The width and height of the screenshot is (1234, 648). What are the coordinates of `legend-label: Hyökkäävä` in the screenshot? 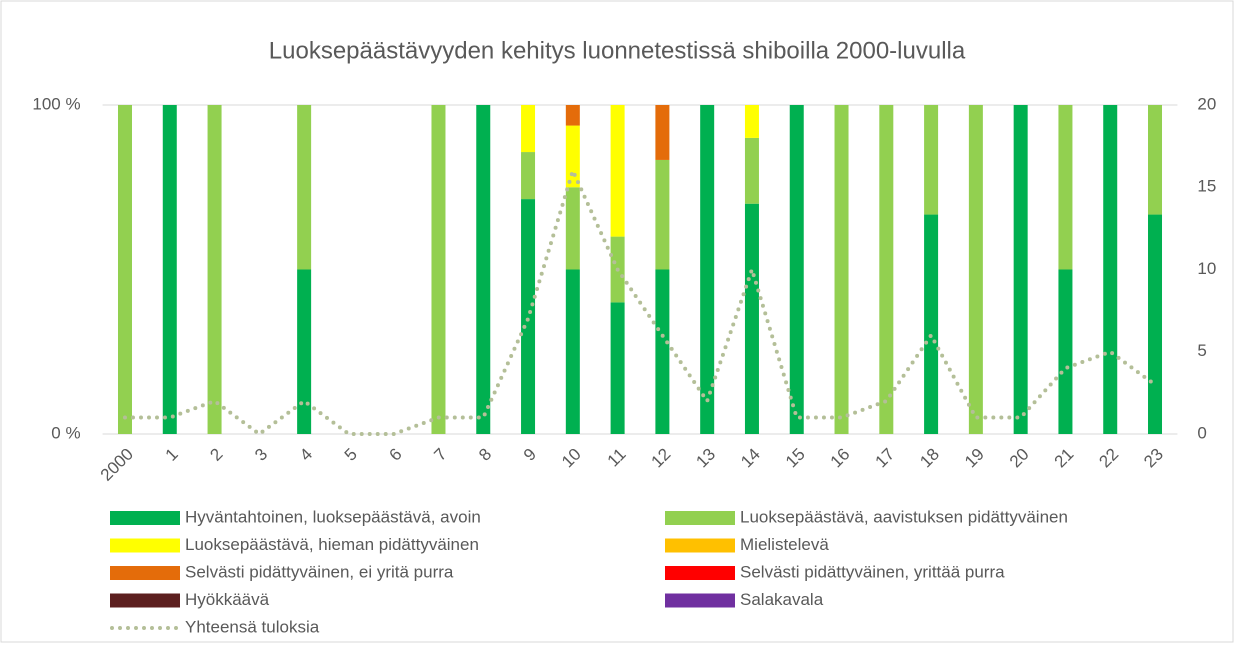 It's located at (227, 599).